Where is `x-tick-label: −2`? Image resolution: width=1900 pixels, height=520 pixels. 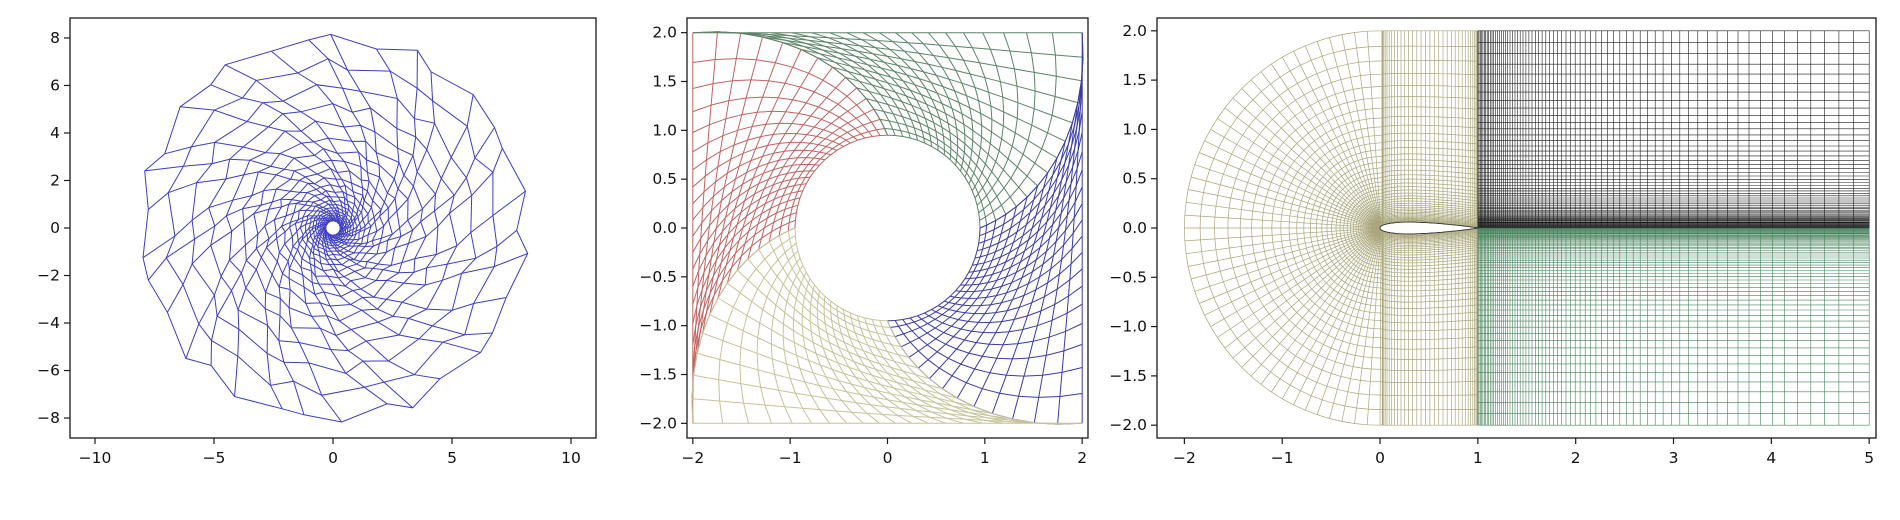 x-tick-label: −2 is located at coordinates (1184, 458).